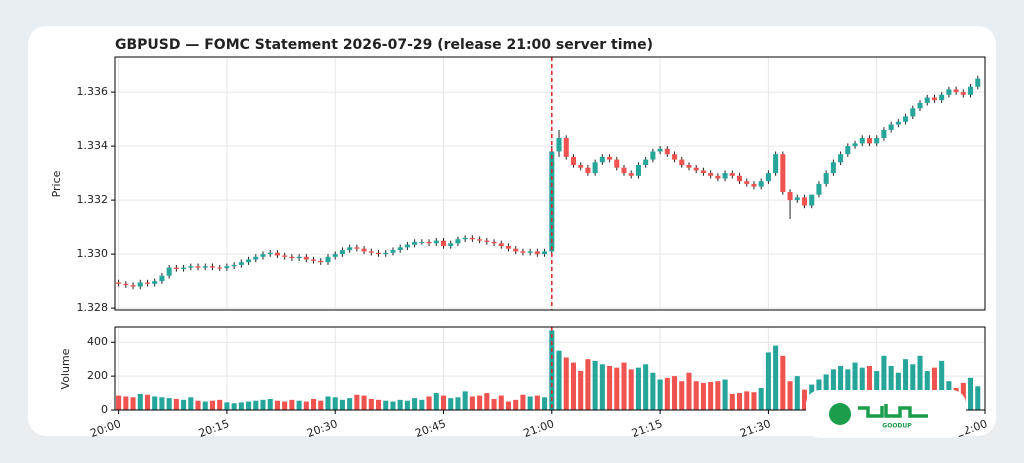 This screenshot has height=463, width=1024. Describe the element at coordinates (214, 428) in the screenshot. I see `x-tick-label: 20:15` at that location.